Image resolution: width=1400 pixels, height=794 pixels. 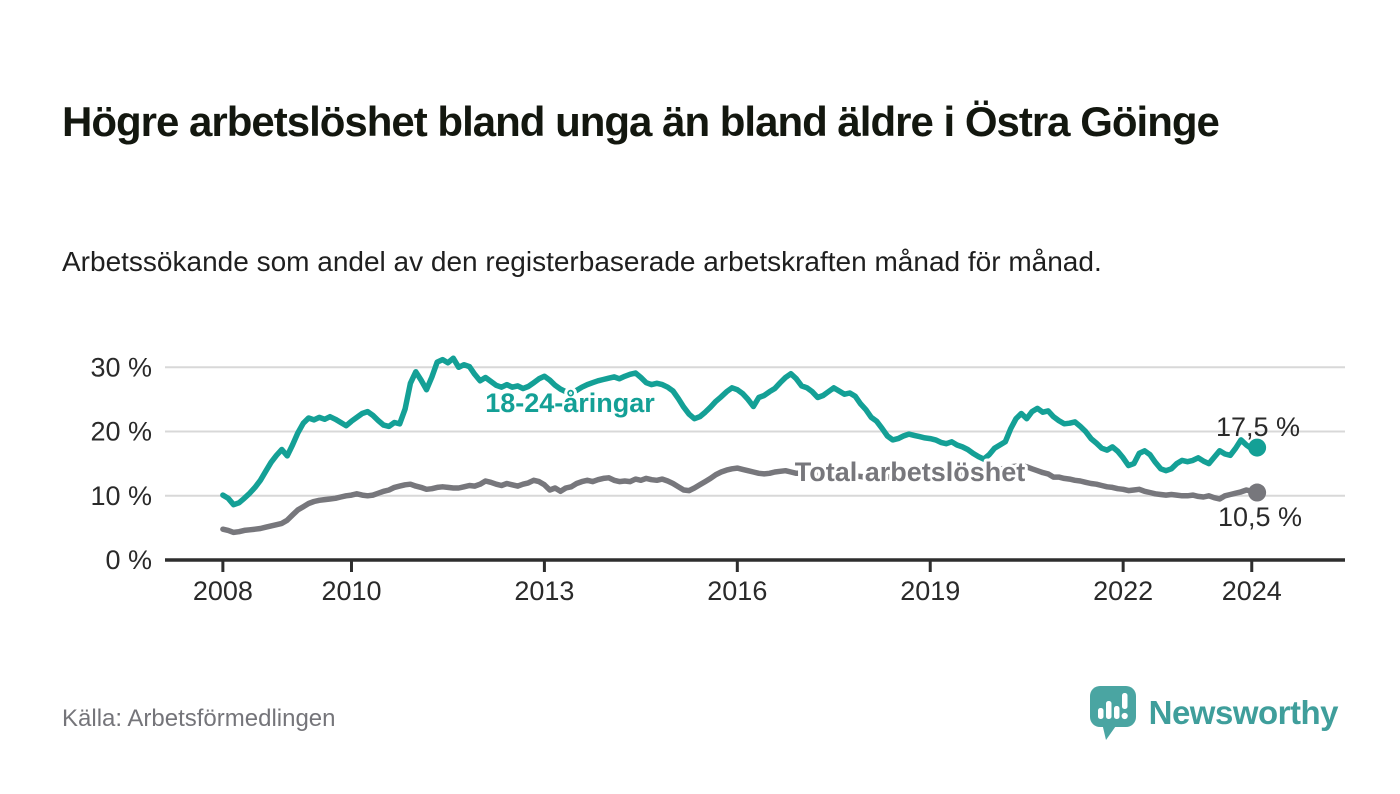 I want to click on brand-name: Newsworthy, so click(x=1243, y=712).